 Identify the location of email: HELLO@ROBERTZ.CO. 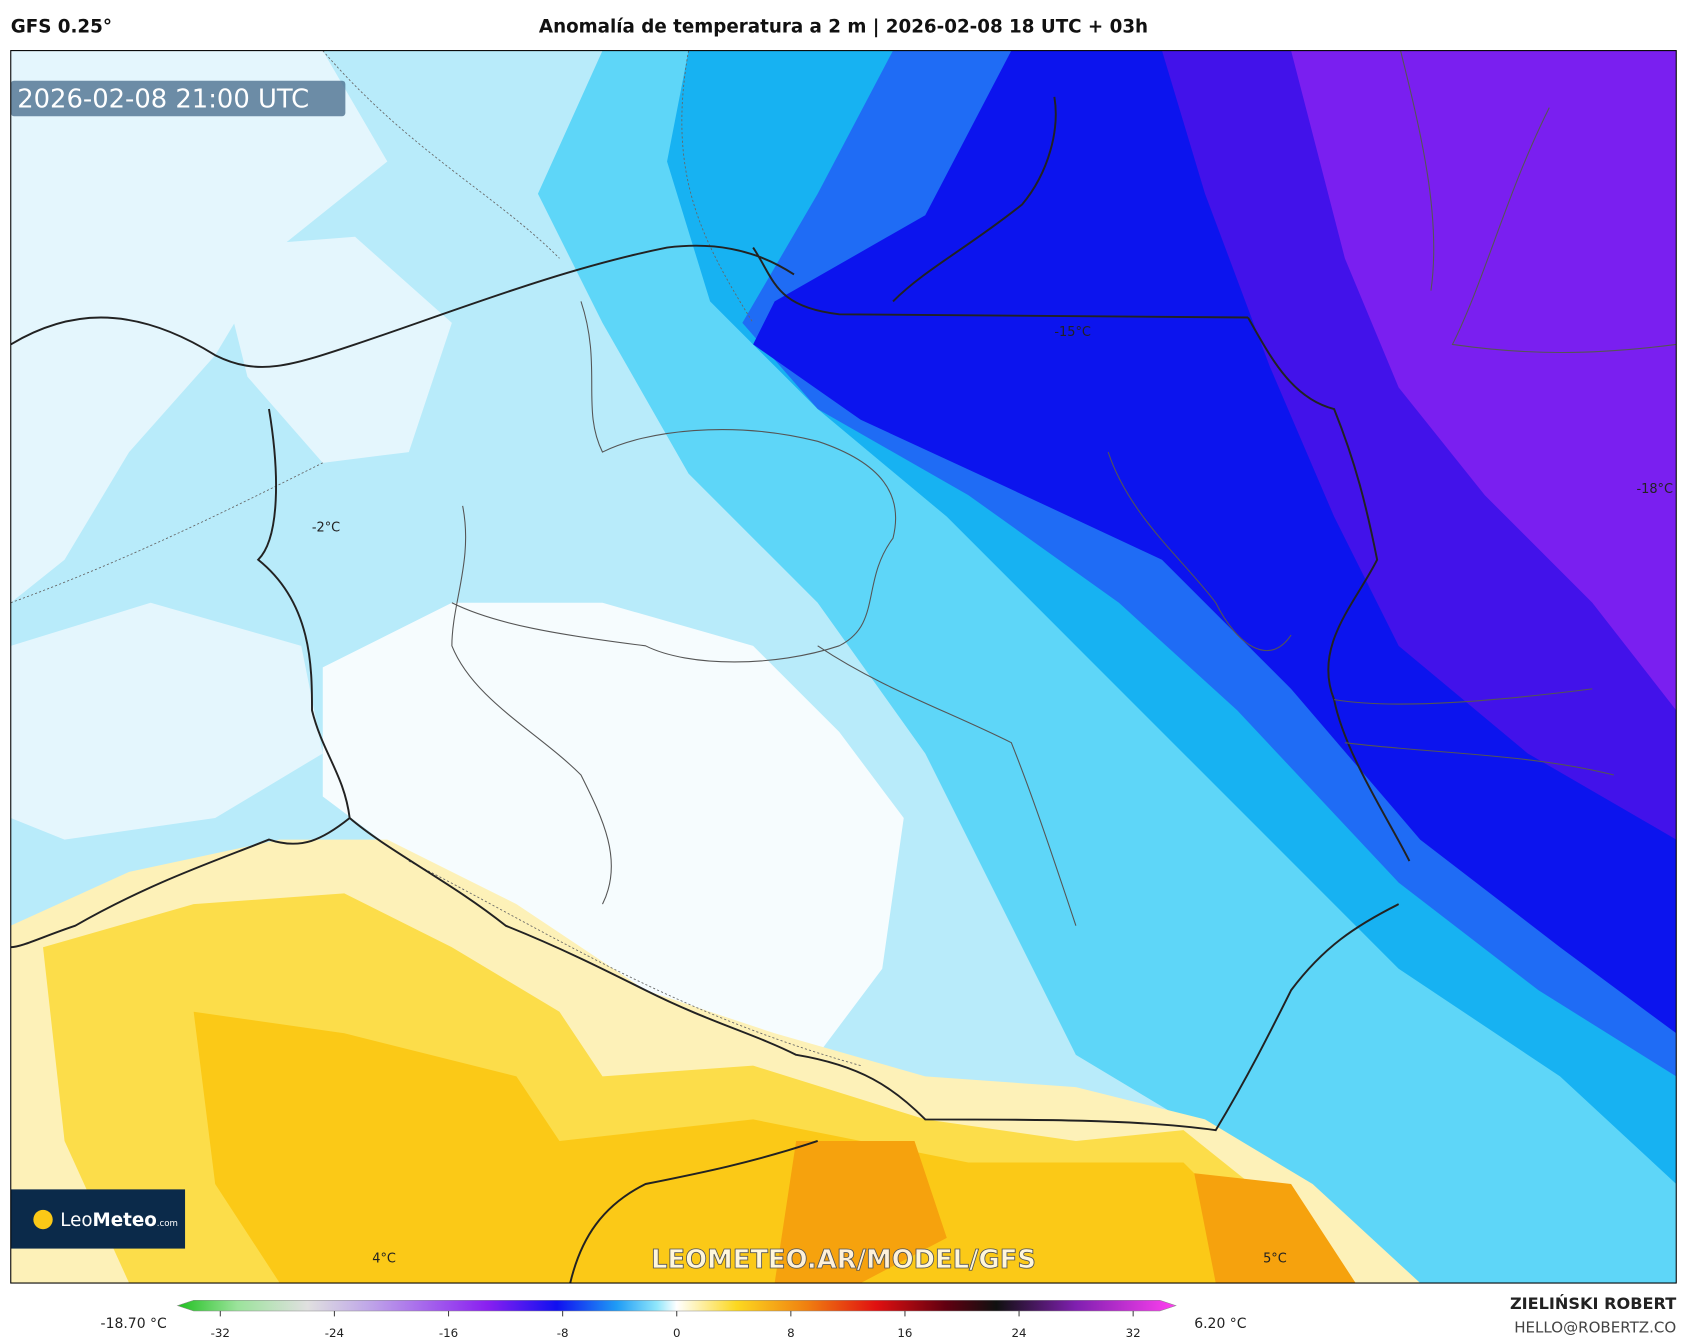
(1595, 1328).